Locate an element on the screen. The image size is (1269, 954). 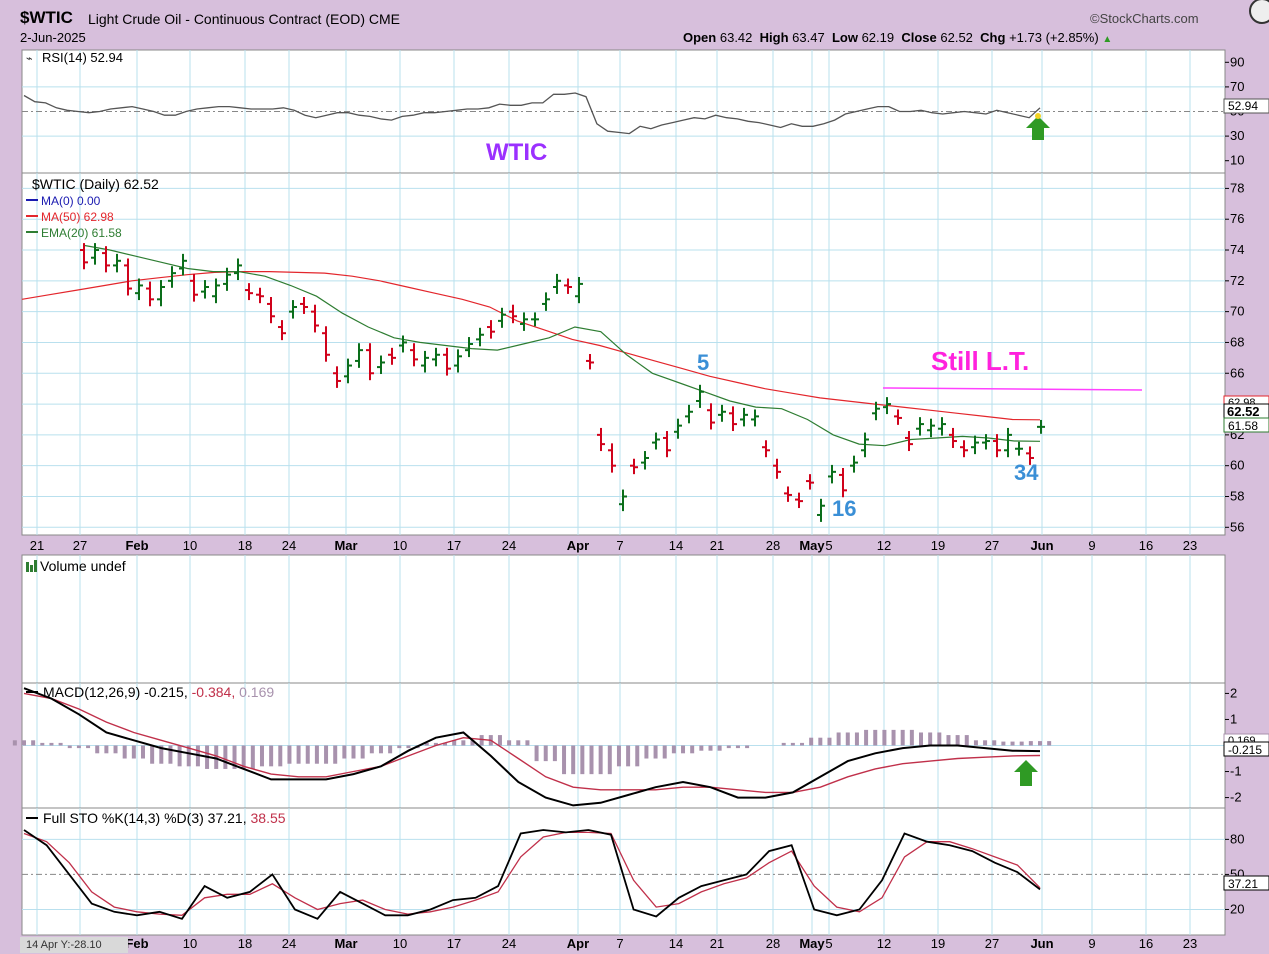
low-value: 62.19 is located at coordinates (878, 37).